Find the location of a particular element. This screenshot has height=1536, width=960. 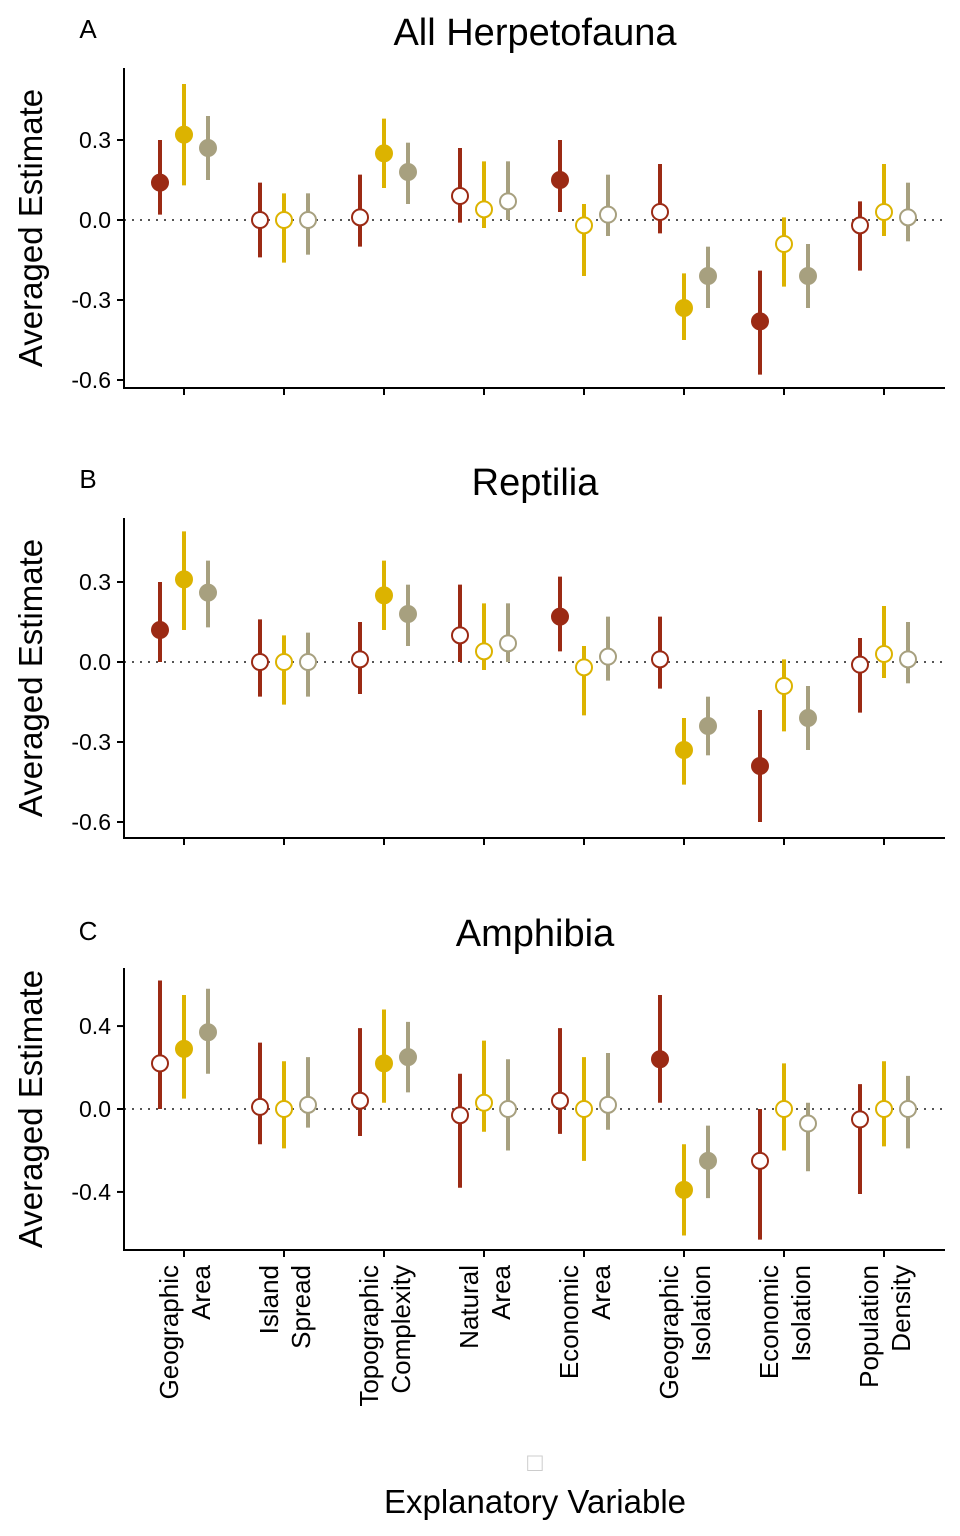

panel-letter: B is located at coordinates (87, 479).